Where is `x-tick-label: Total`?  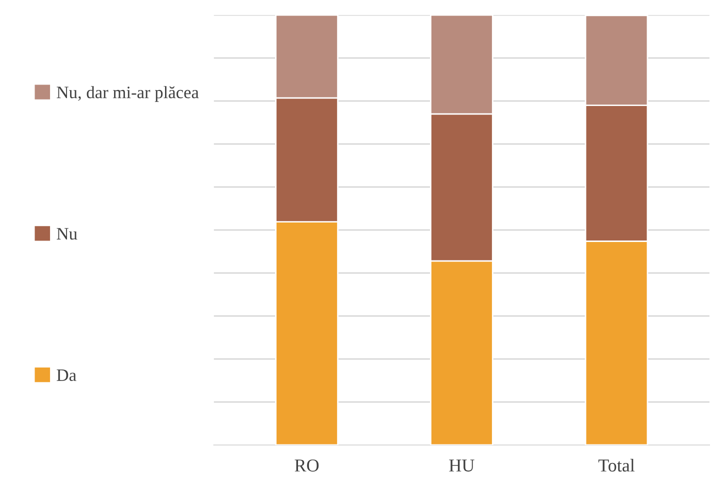
x-tick-label: Total is located at coordinates (616, 465).